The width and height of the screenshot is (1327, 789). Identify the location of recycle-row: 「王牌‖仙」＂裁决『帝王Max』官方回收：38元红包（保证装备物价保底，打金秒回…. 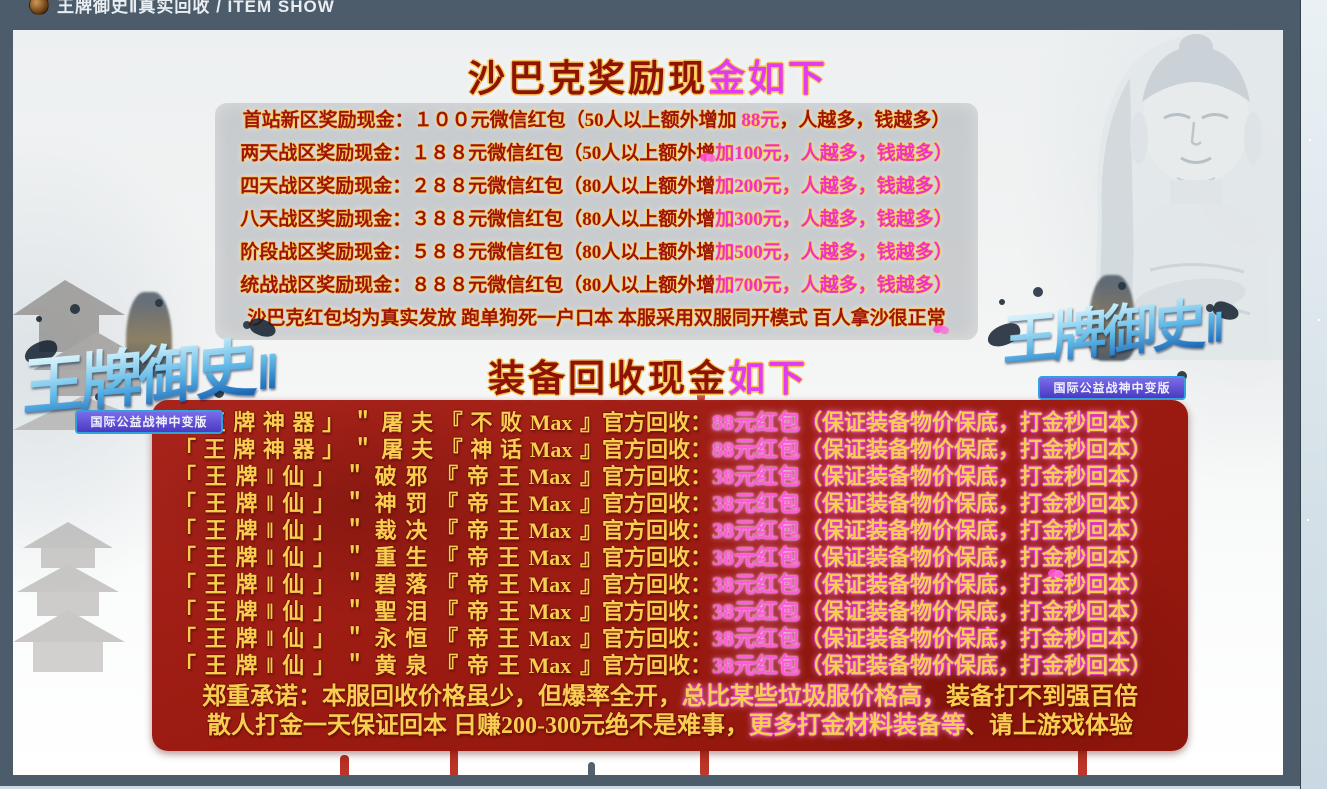
(670, 530).